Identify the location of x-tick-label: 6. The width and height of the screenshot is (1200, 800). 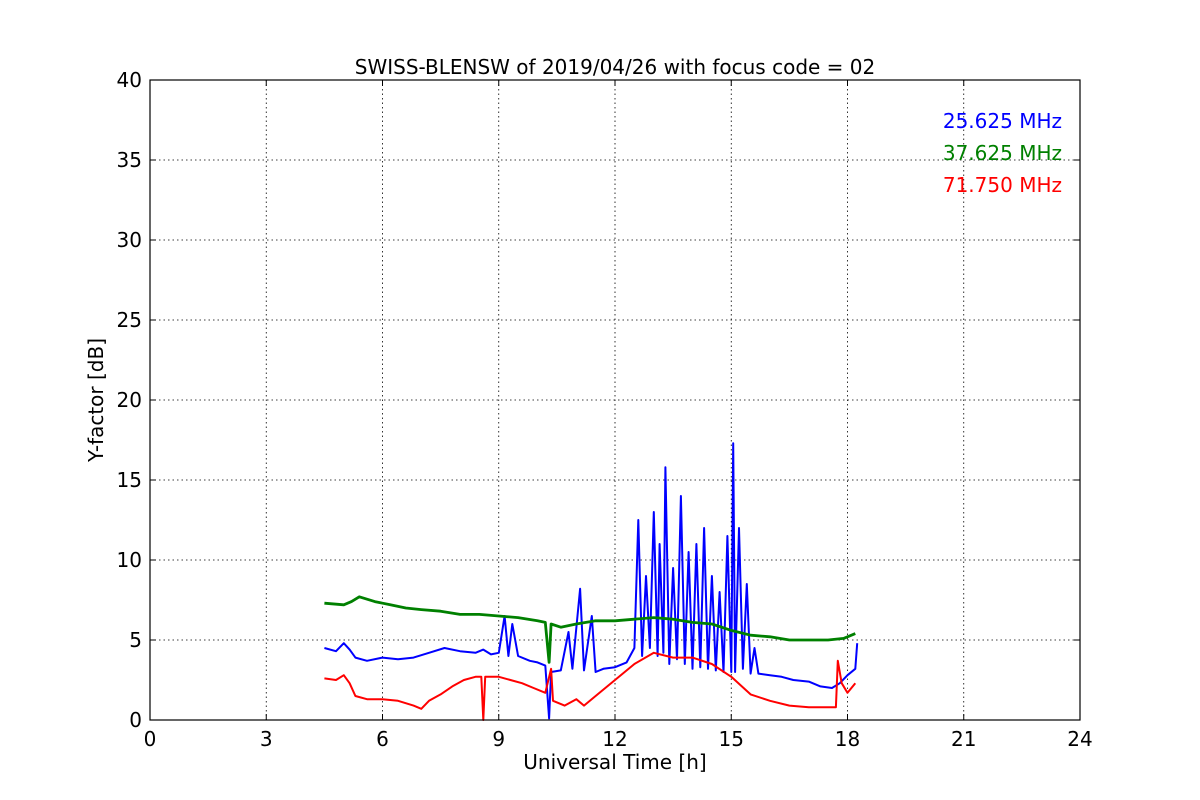
(382, 739).